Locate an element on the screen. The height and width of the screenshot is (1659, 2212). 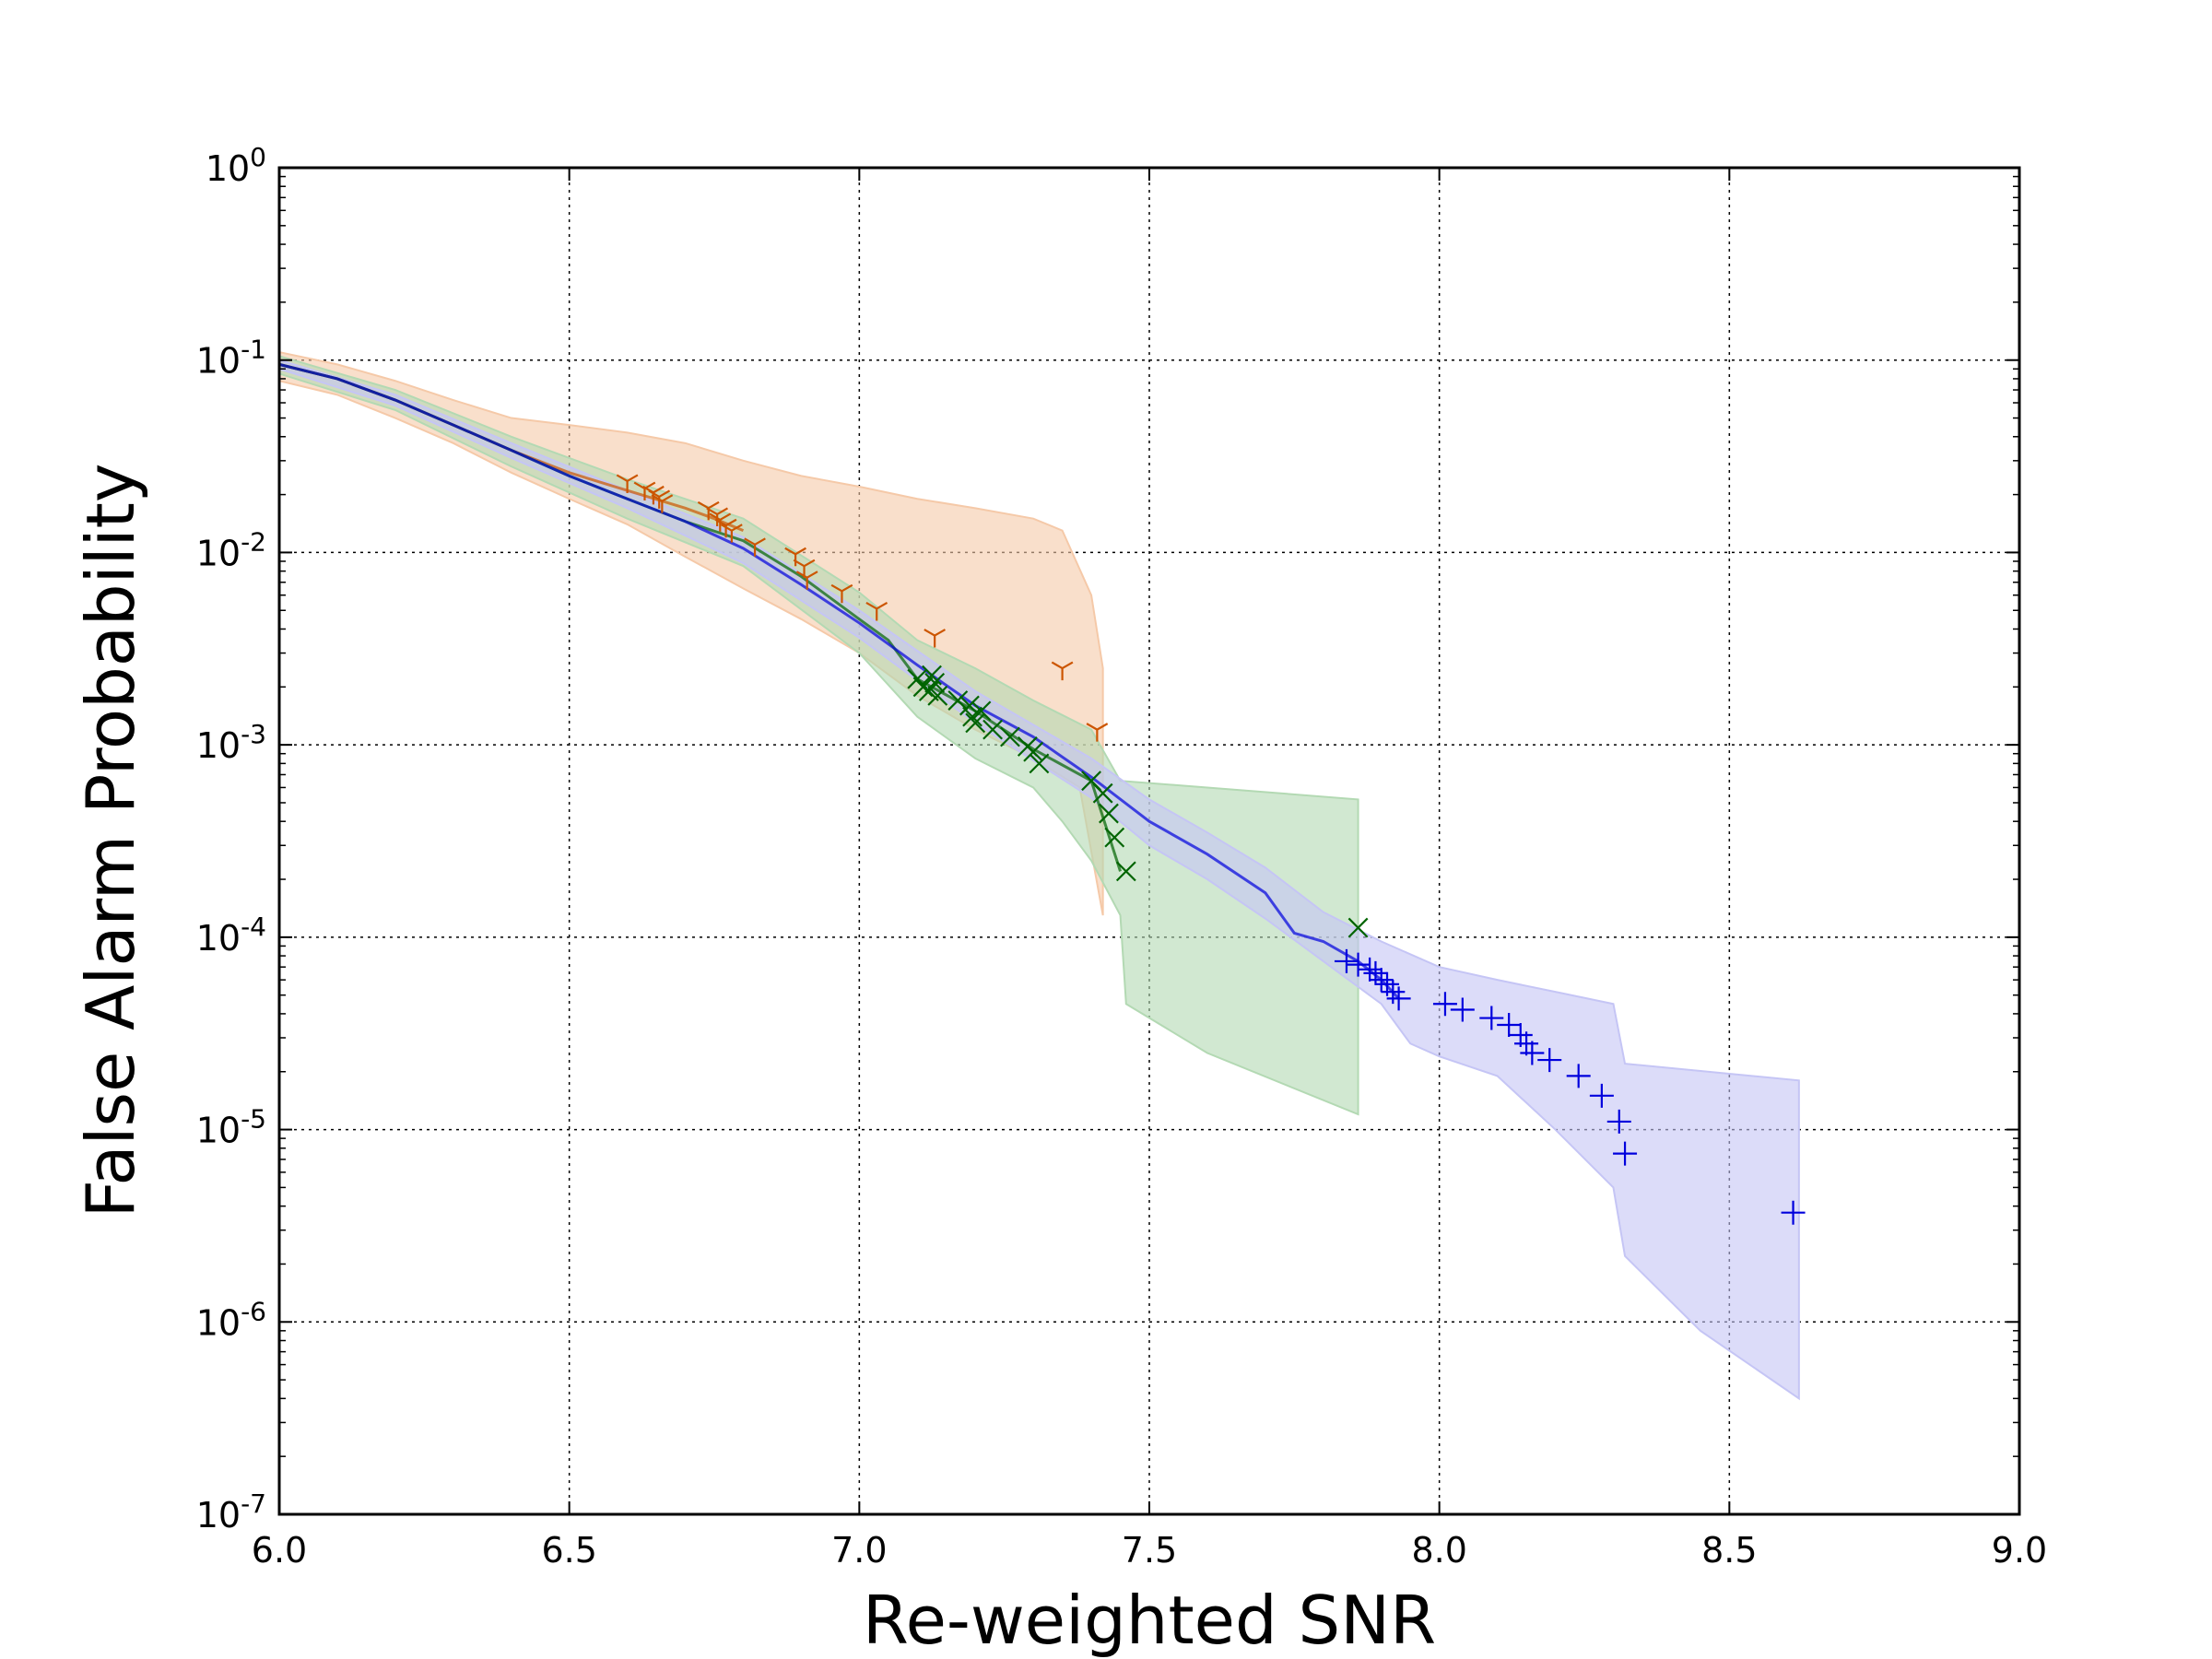
x-axis-label: Re-weighted SNR is located at coordinates (1149, 1620).